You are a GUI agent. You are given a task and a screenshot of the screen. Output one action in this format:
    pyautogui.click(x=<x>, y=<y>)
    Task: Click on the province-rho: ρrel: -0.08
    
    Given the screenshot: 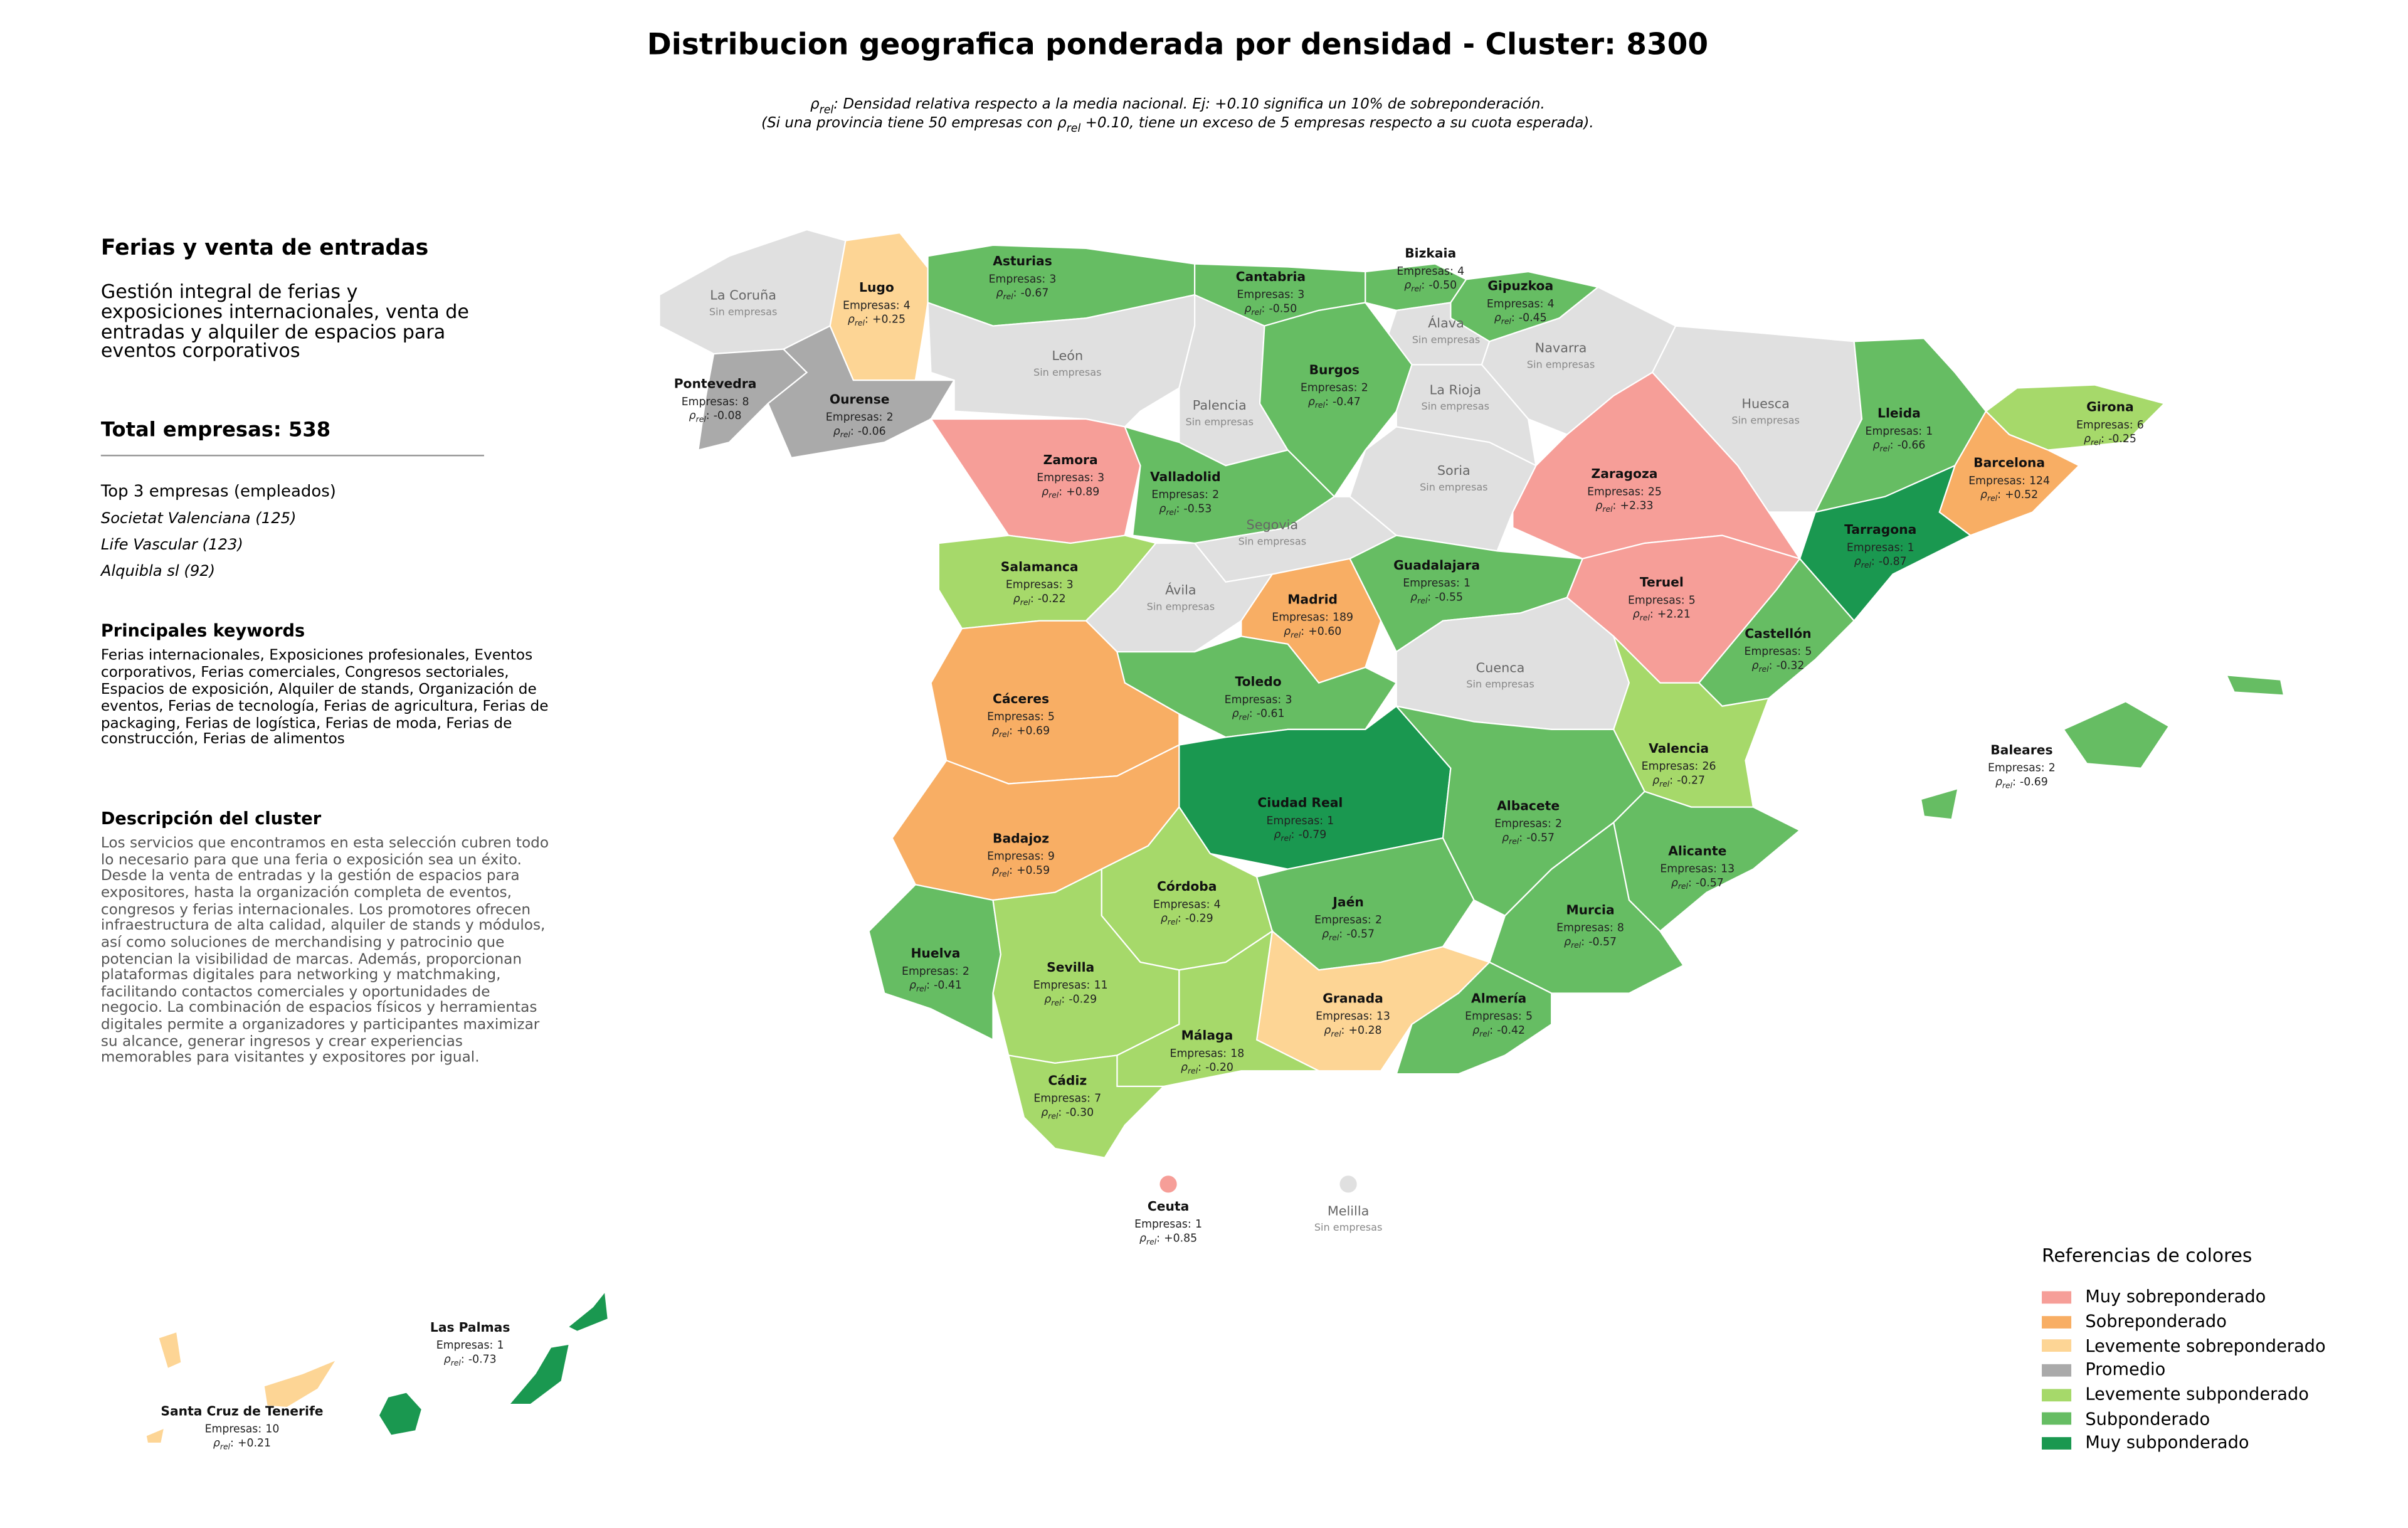 What is the action you would take?
    pyautogui.click(x=715, y=416)
    